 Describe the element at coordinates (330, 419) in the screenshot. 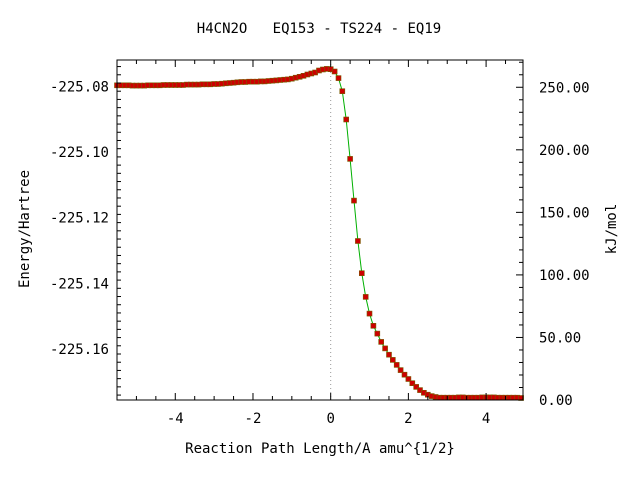

I see `x-tick-label: 0` at that location.